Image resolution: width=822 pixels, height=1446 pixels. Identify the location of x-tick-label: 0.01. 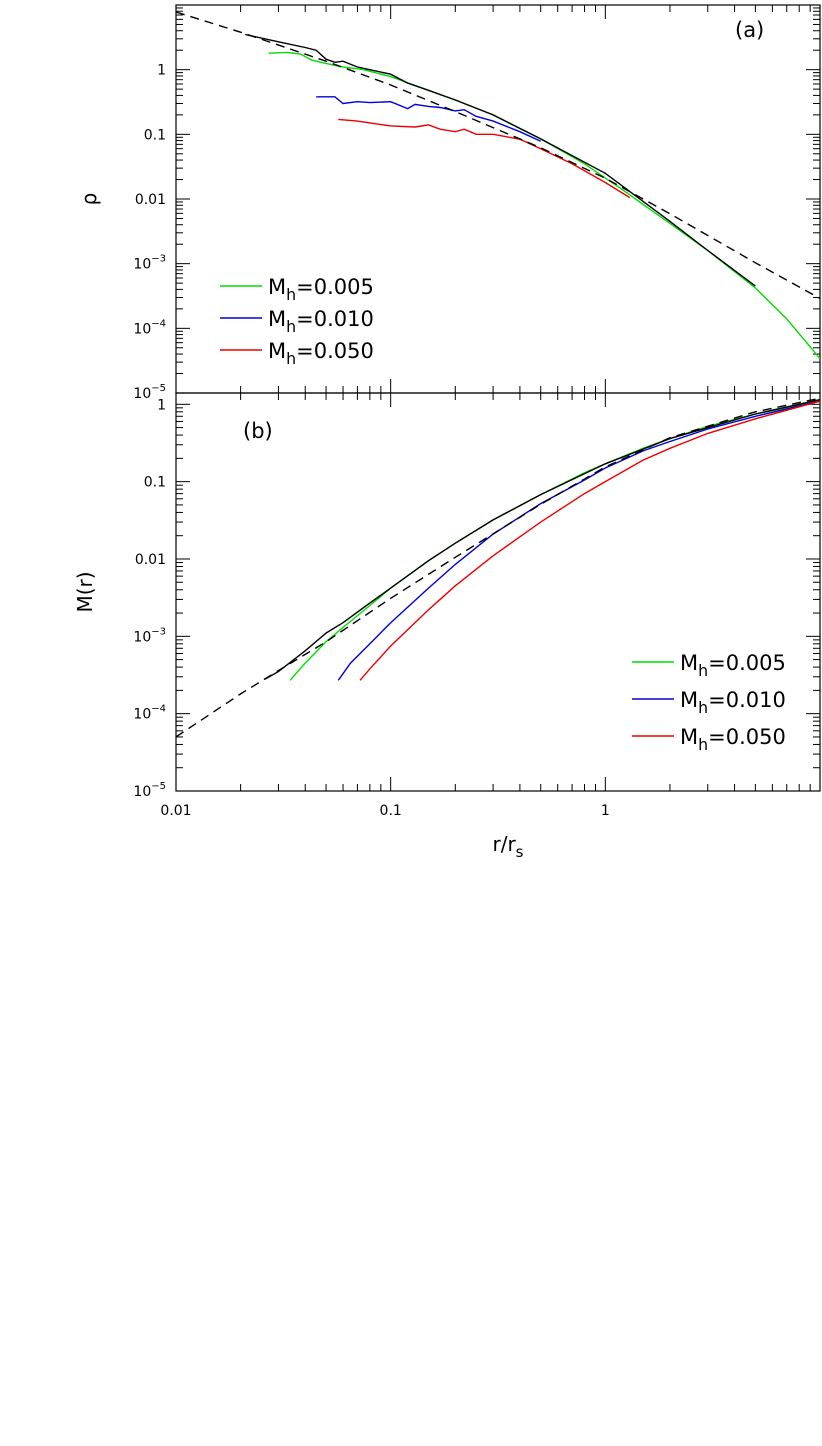
(175, 811).